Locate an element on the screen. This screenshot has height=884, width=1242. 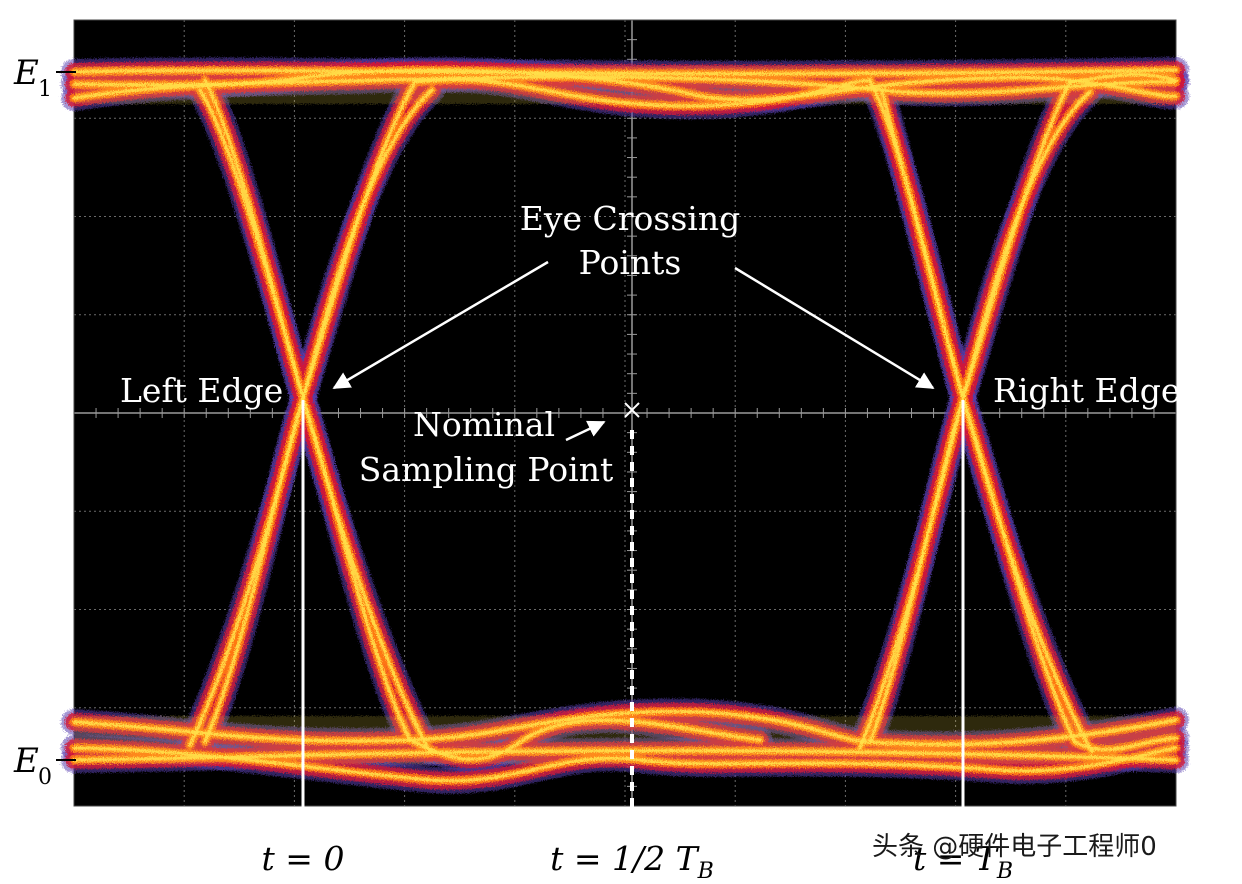
crossing-label-line1: Eye Crossing is located at coordinates (630, 218).